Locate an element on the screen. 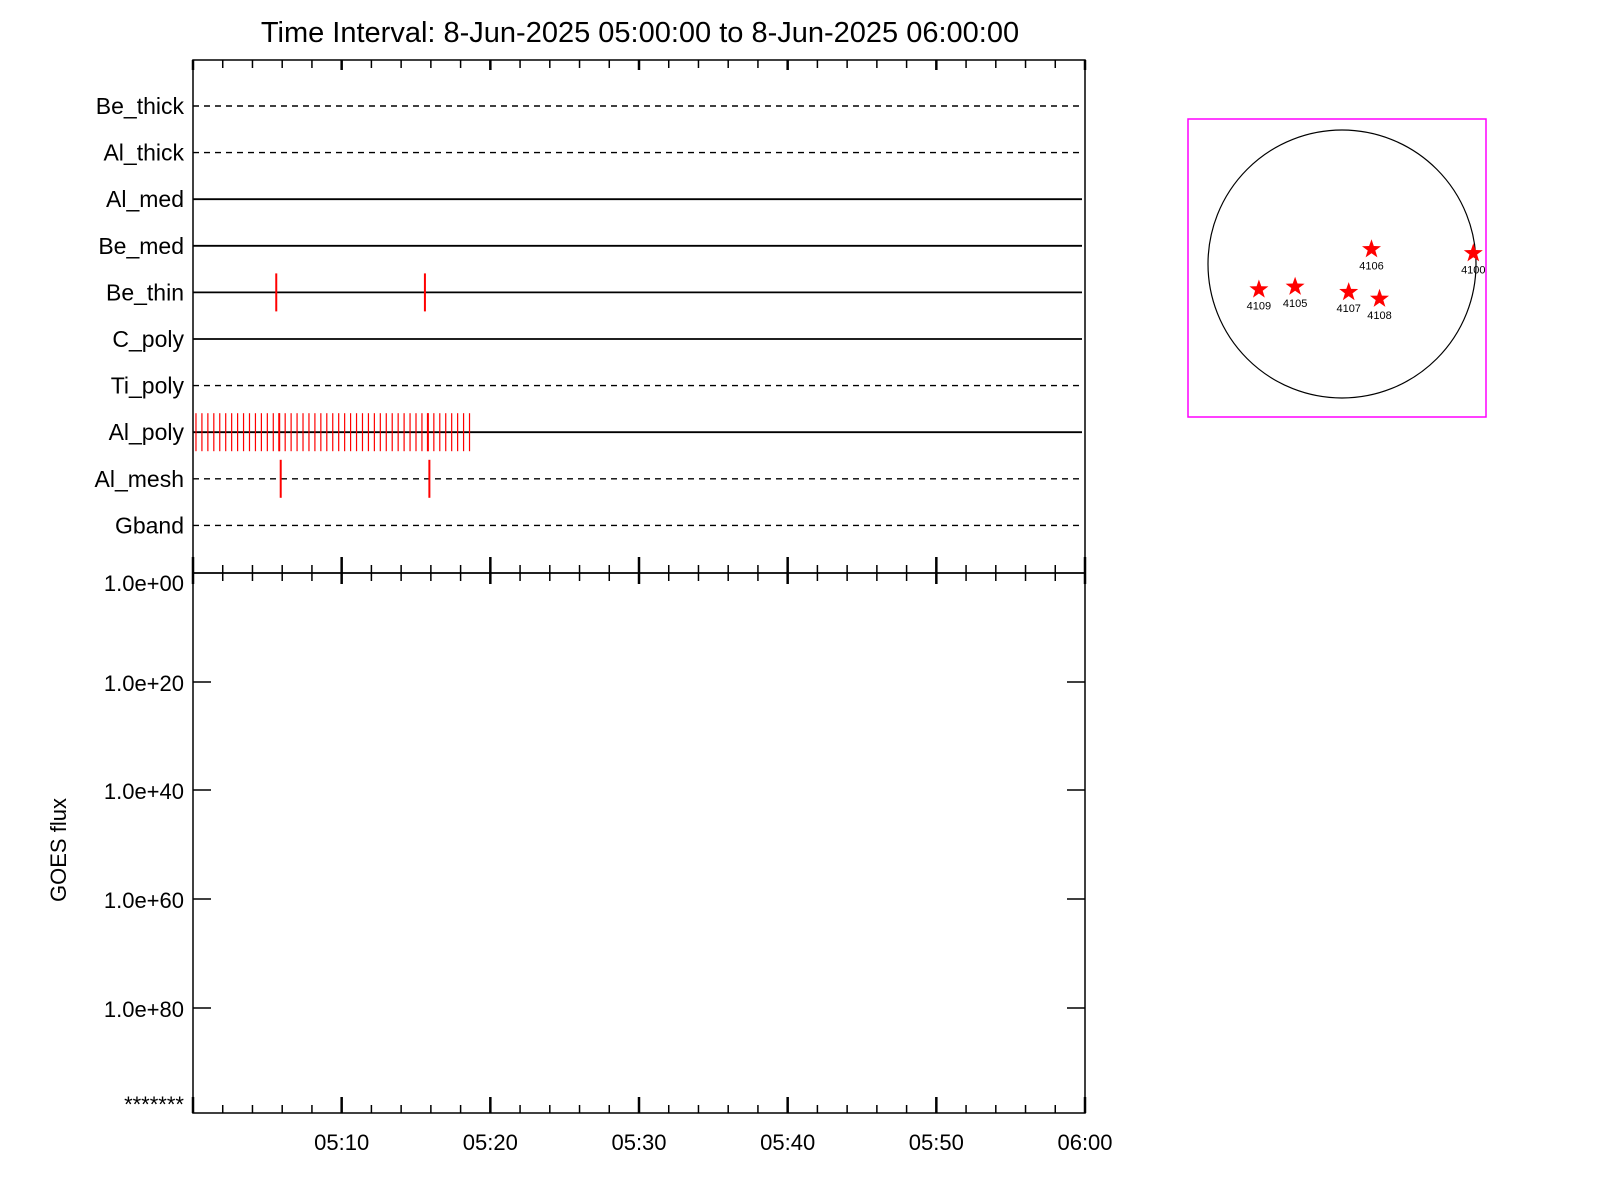 The height and width of the screenshot is (1200, 1600). track-label: Gband is located at coordinates (149, 525).